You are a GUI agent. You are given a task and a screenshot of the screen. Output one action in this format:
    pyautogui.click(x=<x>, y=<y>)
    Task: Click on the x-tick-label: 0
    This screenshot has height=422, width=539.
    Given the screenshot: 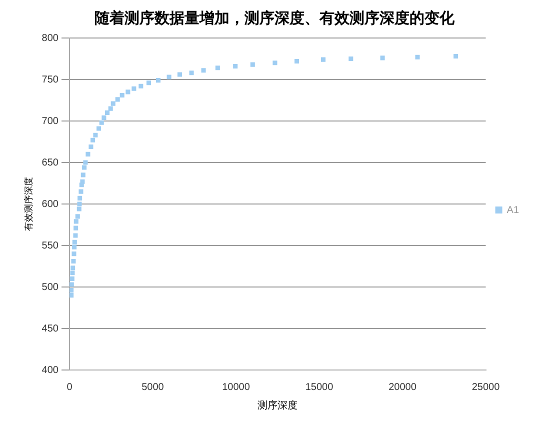 What is the action you would take?
    pyautogui.click(x=69, y=387)
    